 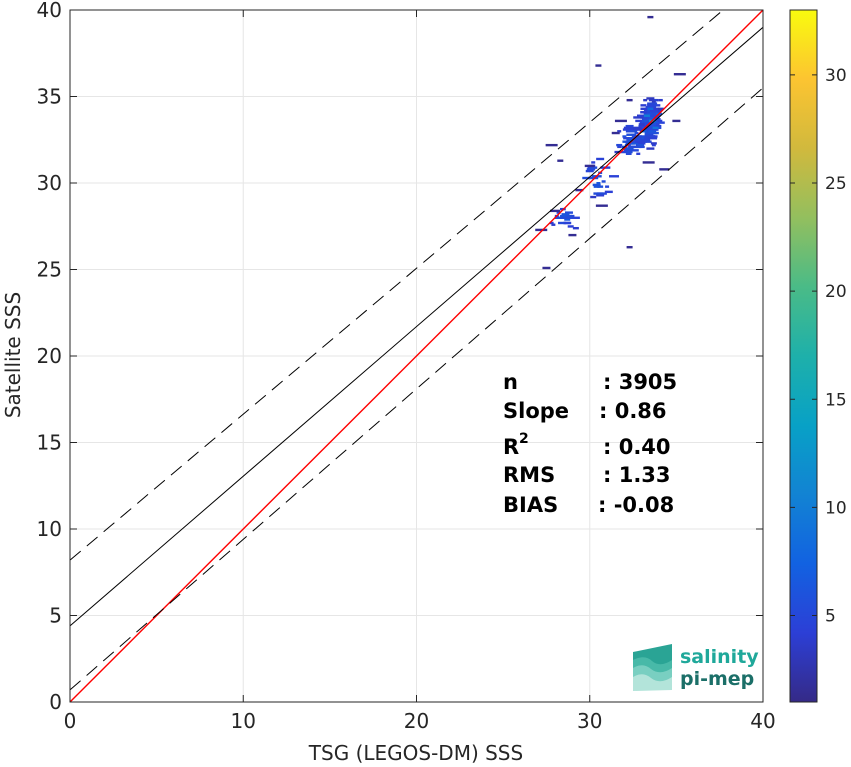 What do you see at coordinates (637, 447) in the screenshot?
I see `stat-r2-value: : 0.40` at bounding box center [637, 447].